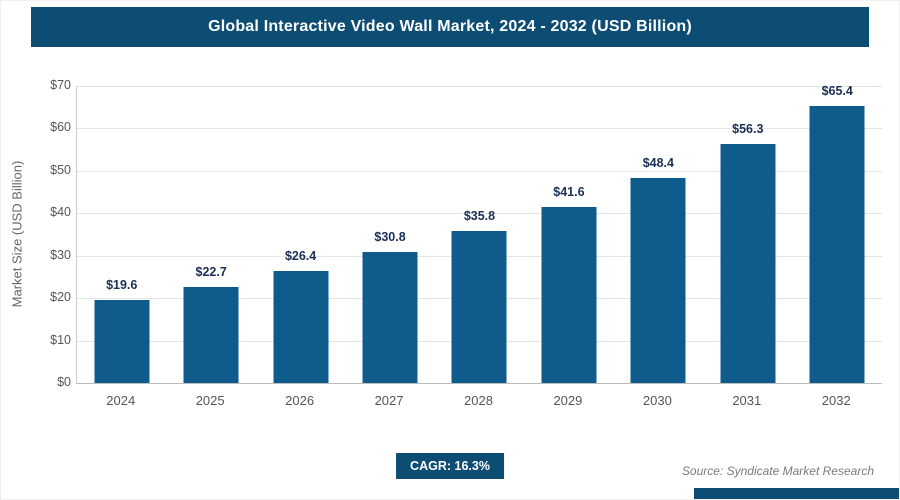  I want to click on bar-2032, so click(837, 244).